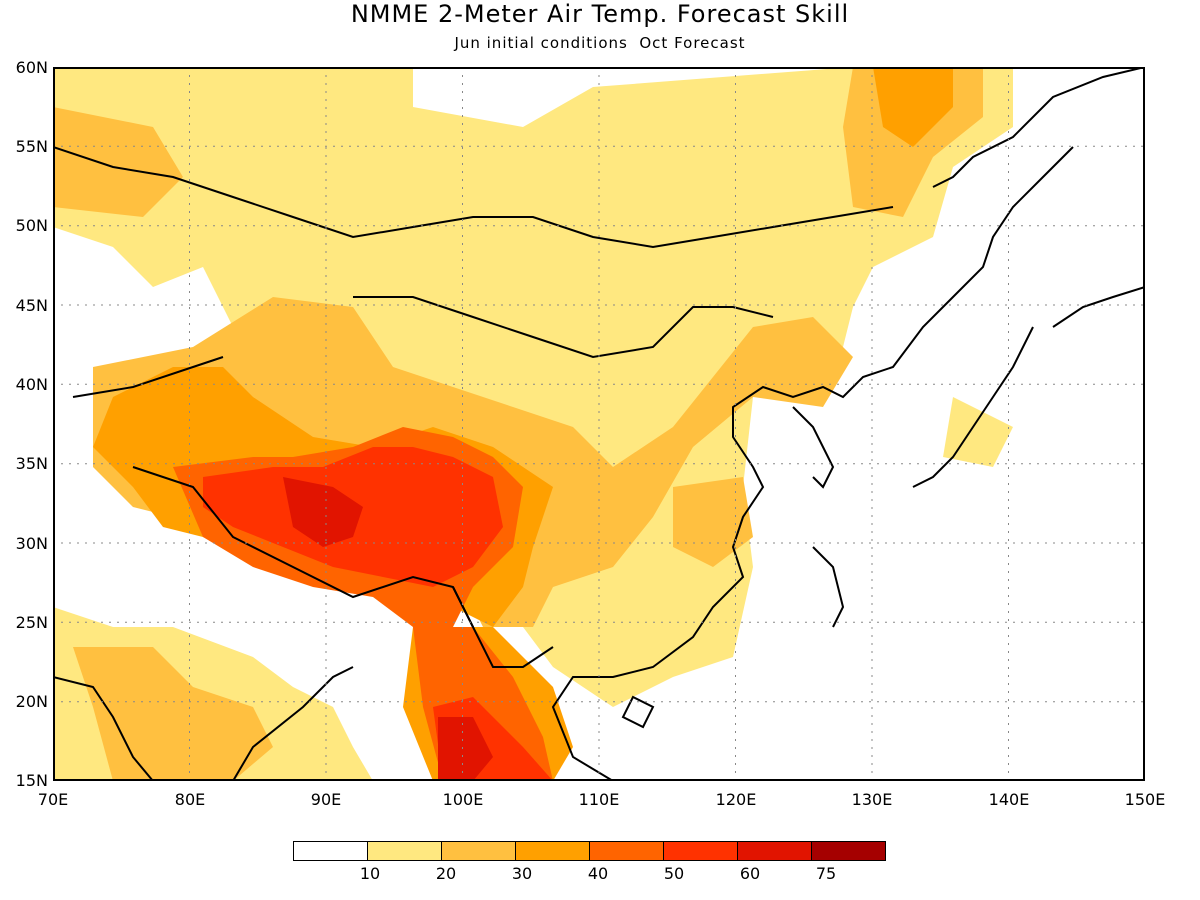 This screenshot has height=900, width=1200. Describe the element at coordinates (978, 432) in the screenshot. I see `skill-region-10-e` at that location.